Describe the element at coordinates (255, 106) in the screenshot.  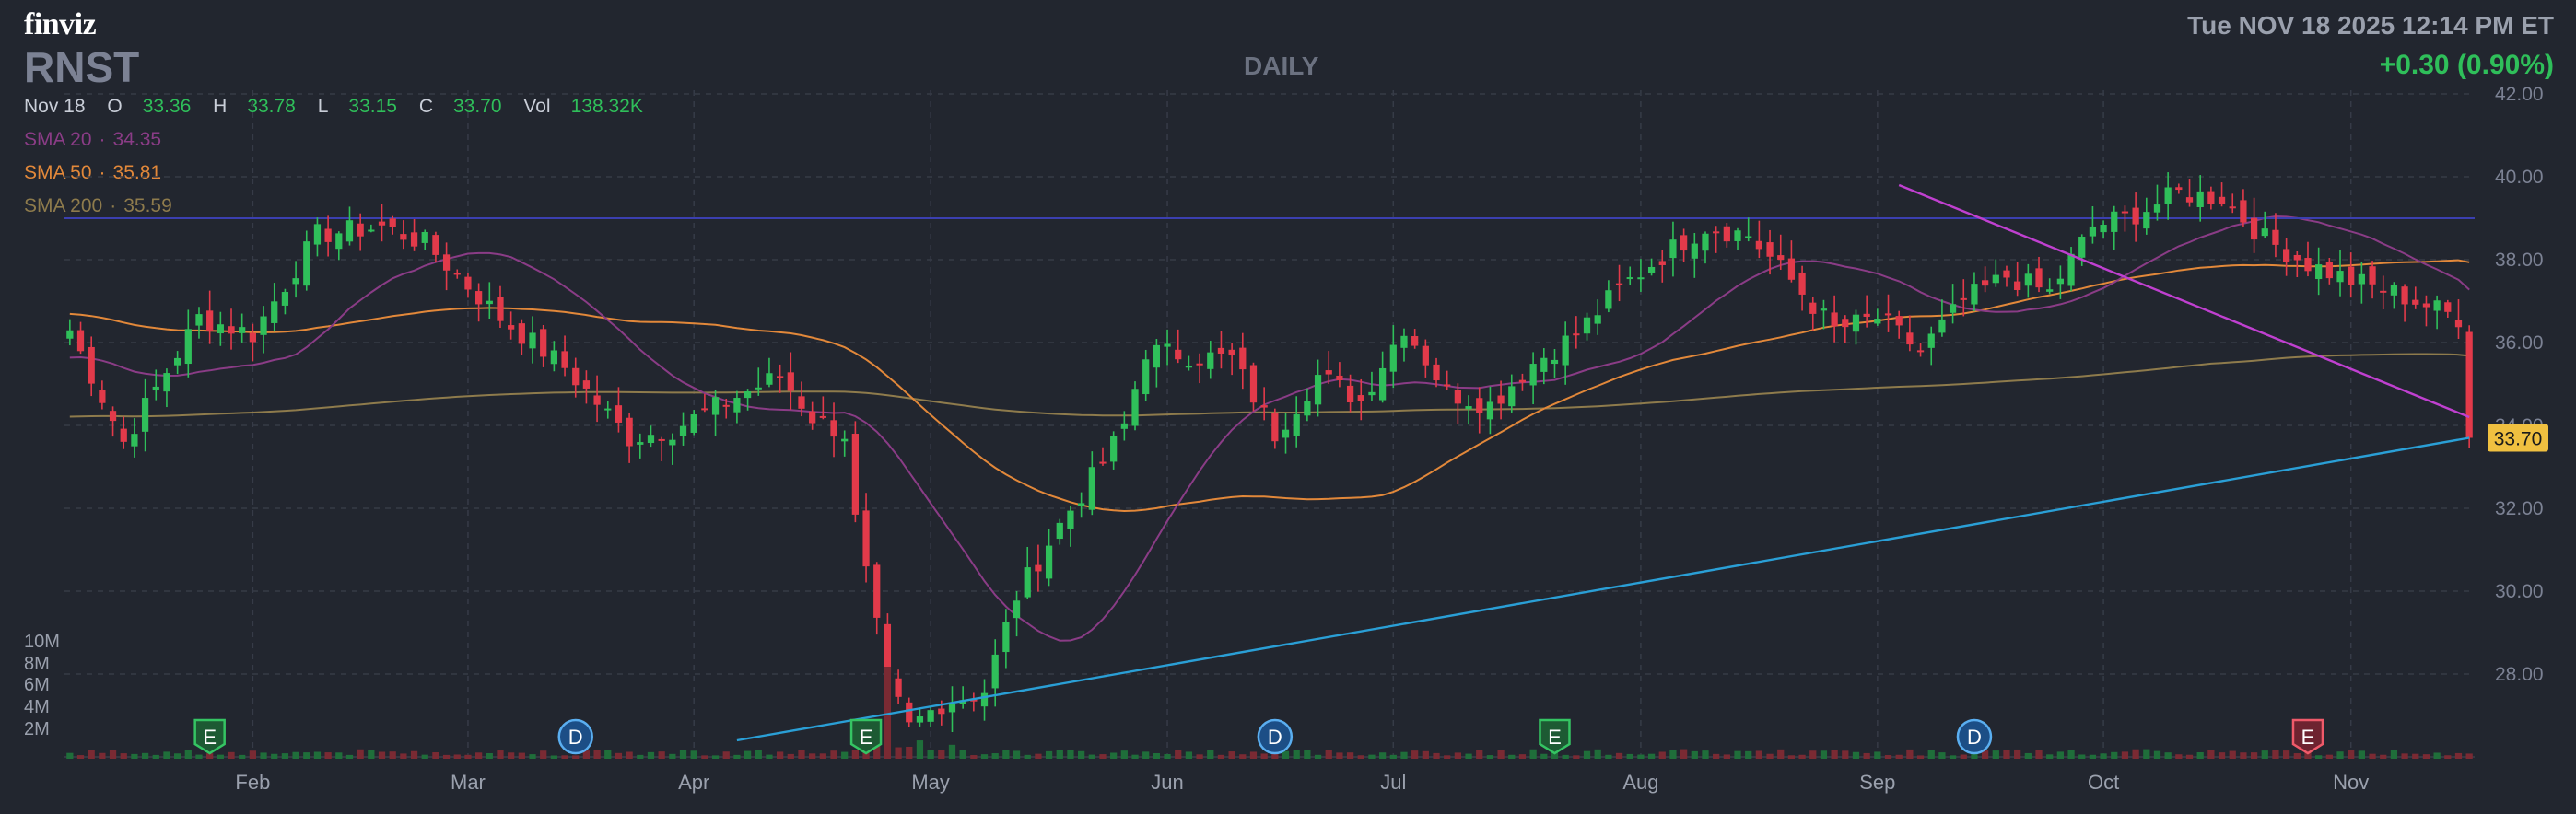
I see `high-readout: H 33.78` at that location.